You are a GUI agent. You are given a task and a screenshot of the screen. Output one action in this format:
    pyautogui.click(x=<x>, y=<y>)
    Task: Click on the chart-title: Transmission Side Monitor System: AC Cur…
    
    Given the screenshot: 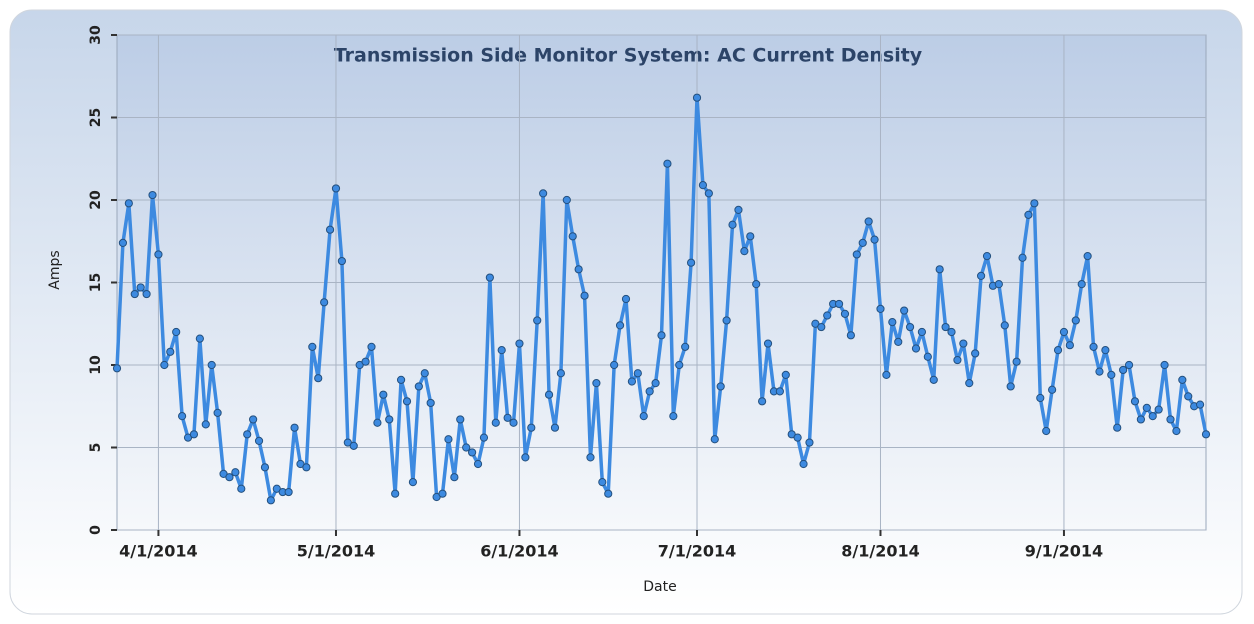 What is the action you would take?
    pyautogui.click(x=628, y=56)
    